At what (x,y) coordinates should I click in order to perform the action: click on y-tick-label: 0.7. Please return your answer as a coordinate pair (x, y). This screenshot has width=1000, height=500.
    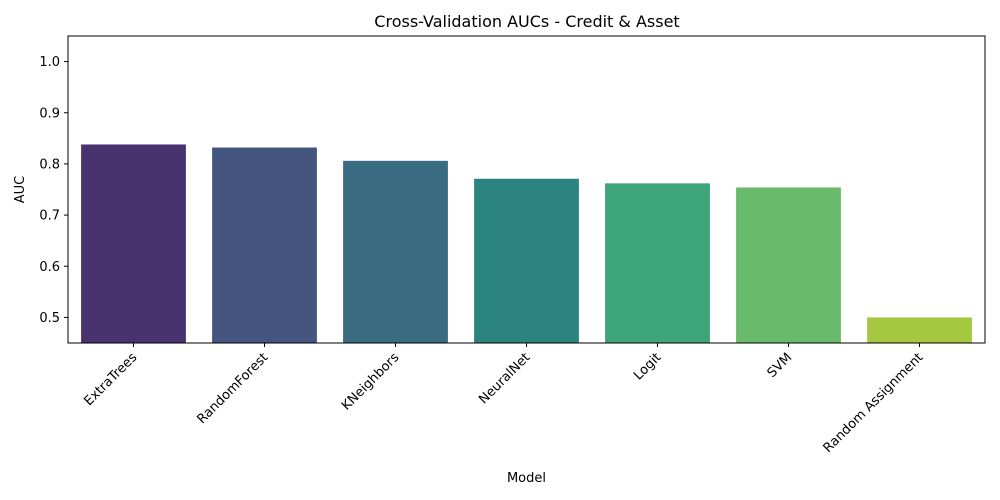
    Looking at the image, I should click on (49, 216).